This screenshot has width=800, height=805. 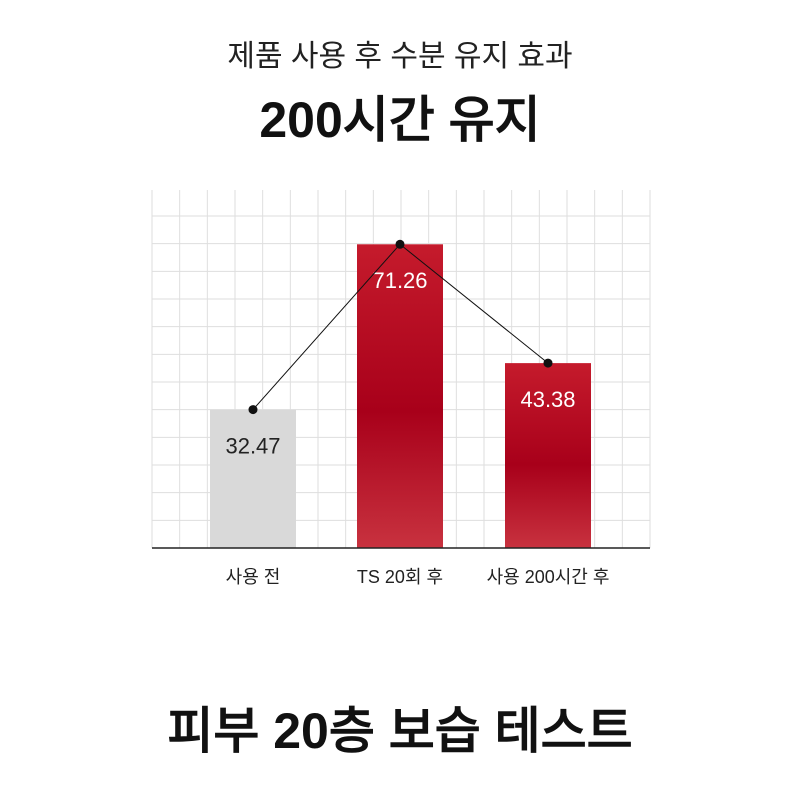 I want to click on chart-footer: 피부 20층 보습 테스트, so click(x=399, y=731).